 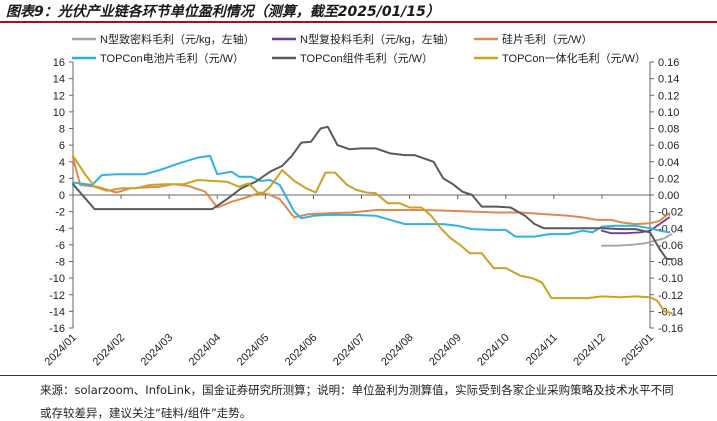 I want to click on left-tick-label: 2, so click(x=62, y=179).